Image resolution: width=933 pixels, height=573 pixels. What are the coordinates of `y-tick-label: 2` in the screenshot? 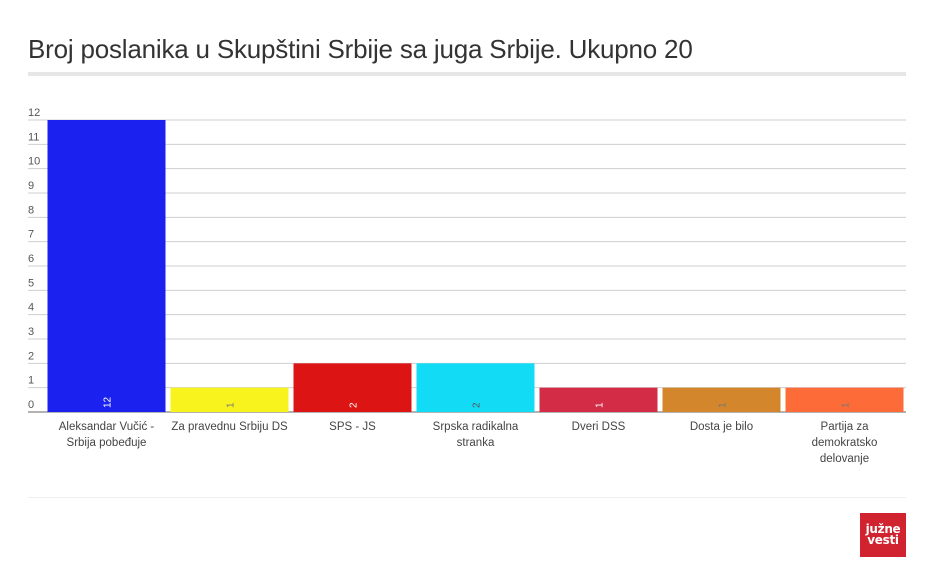 It's located at (31, 356).